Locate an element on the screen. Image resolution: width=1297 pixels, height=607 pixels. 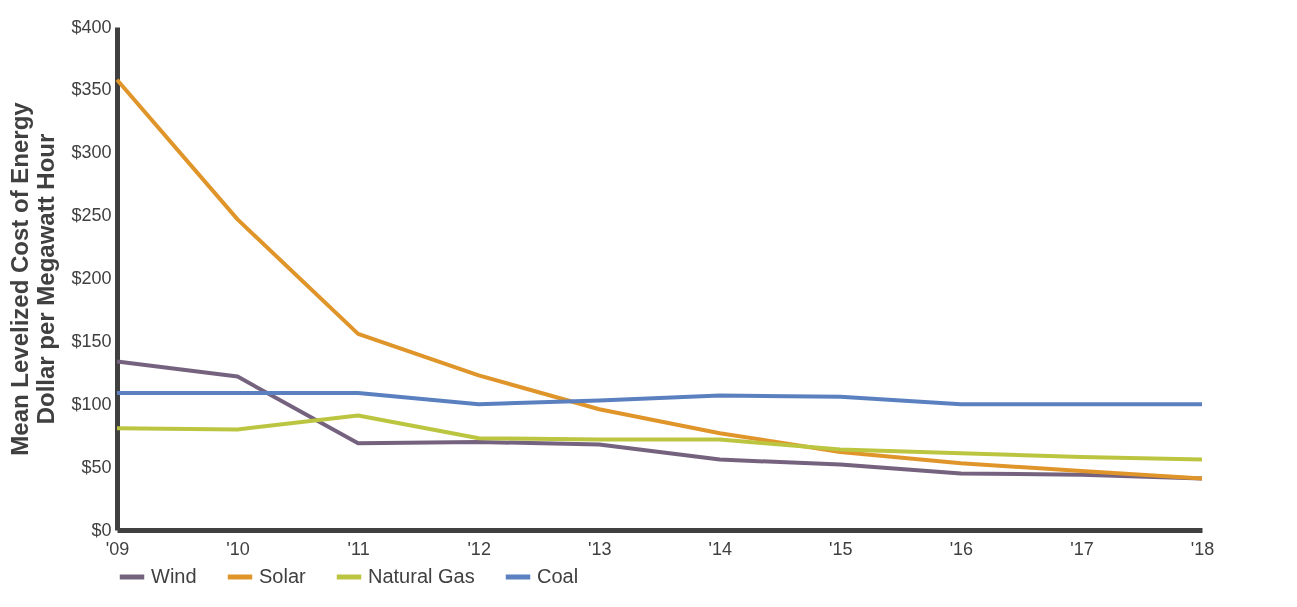
y-tick-label: $0 is located at coordinates (101, 529).